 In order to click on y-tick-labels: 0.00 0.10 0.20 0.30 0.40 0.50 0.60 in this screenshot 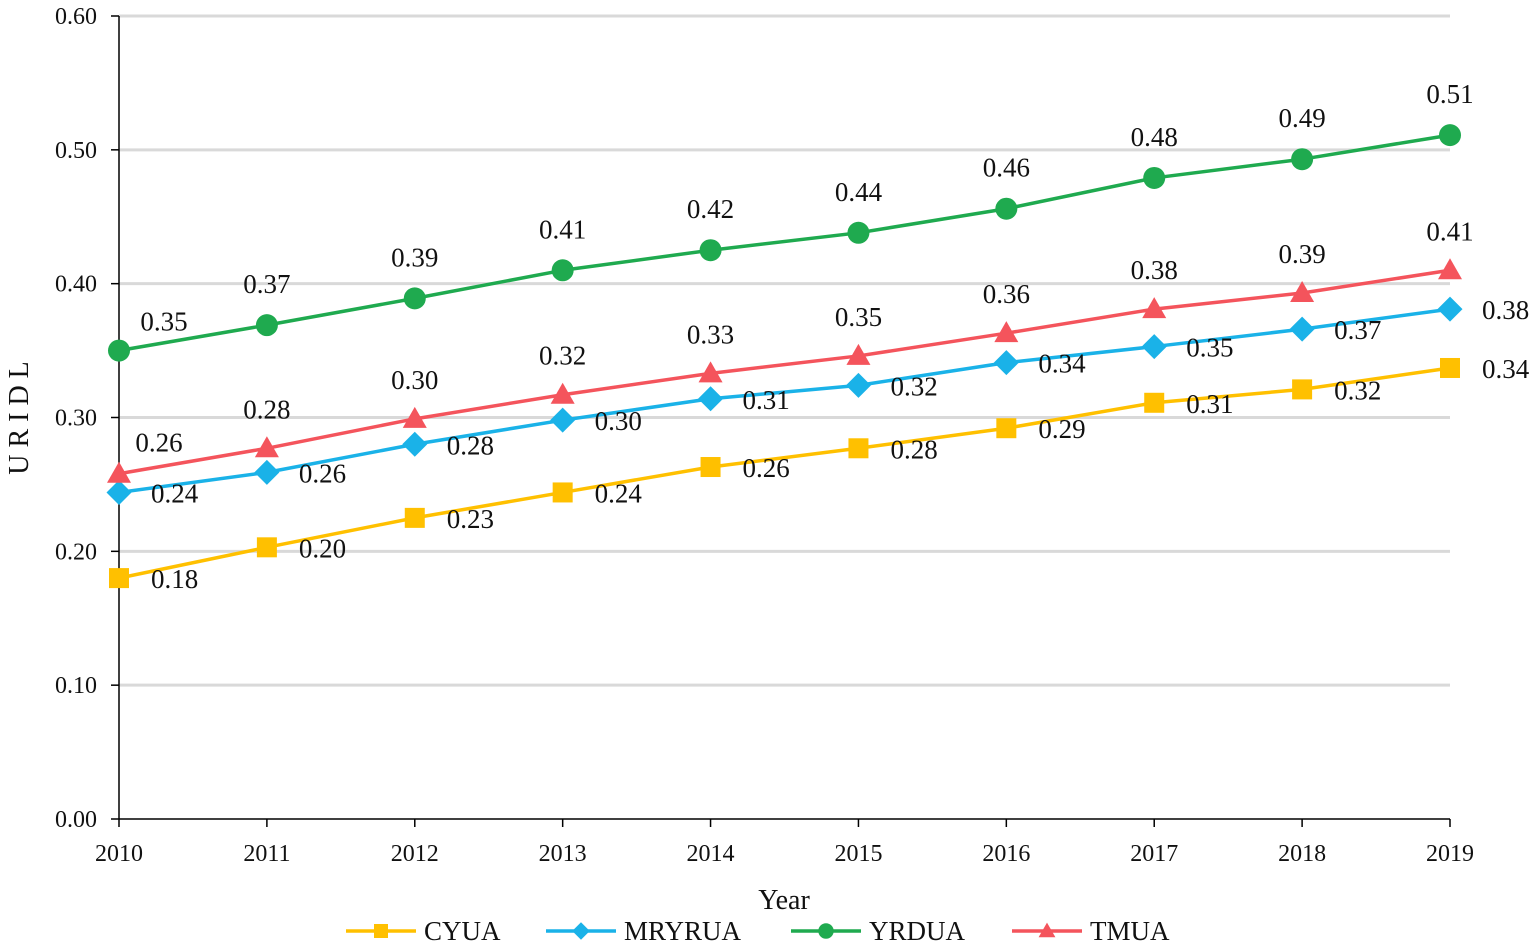, I will do `click(76, 418)`.